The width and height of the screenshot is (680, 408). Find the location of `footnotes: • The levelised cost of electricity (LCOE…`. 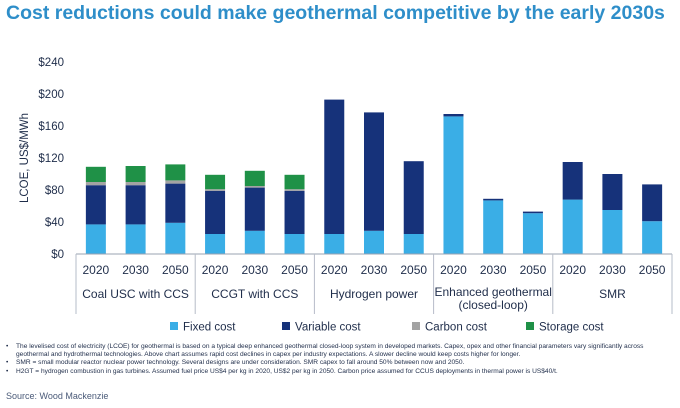

footnotes: • The levelised cost of electricity (LCOE… is located at coordinates (342, 359).